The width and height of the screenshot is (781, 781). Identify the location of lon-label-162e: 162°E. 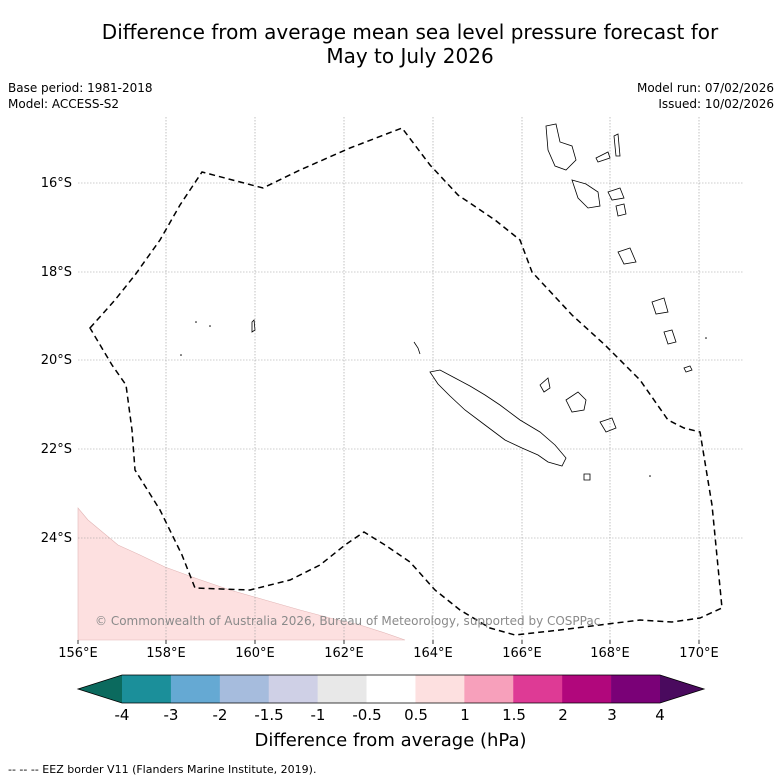
(344, 653).